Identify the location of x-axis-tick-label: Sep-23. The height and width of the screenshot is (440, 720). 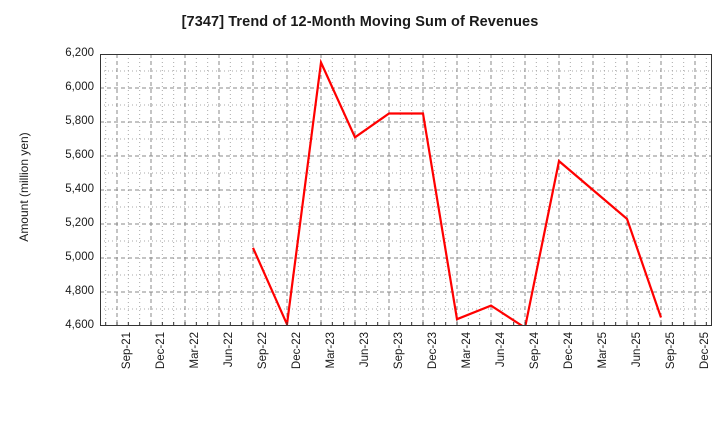
(399, 351).